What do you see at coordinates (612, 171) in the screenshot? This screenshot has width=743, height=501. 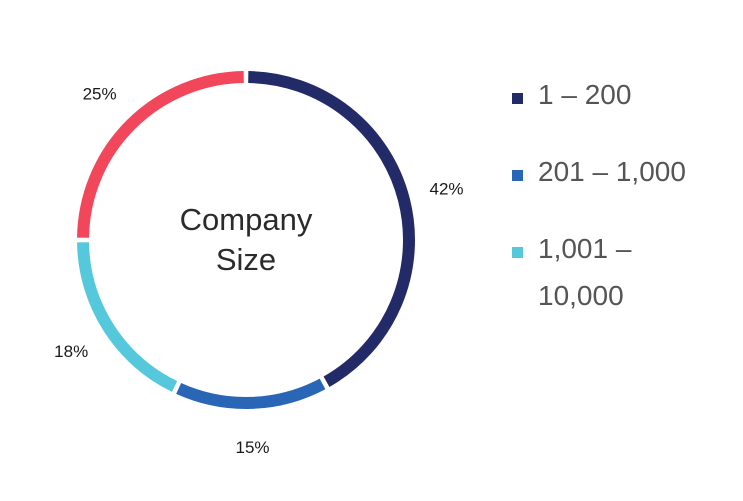 I see `legend-label: 201 – 1,000` at bounding box center [612, 171].